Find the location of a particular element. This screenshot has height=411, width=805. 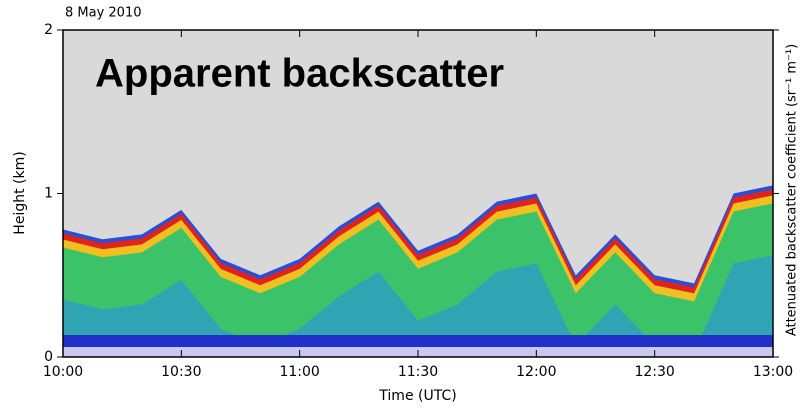

chart-title: 8 May 2010 is located at coordinates (103, 13).